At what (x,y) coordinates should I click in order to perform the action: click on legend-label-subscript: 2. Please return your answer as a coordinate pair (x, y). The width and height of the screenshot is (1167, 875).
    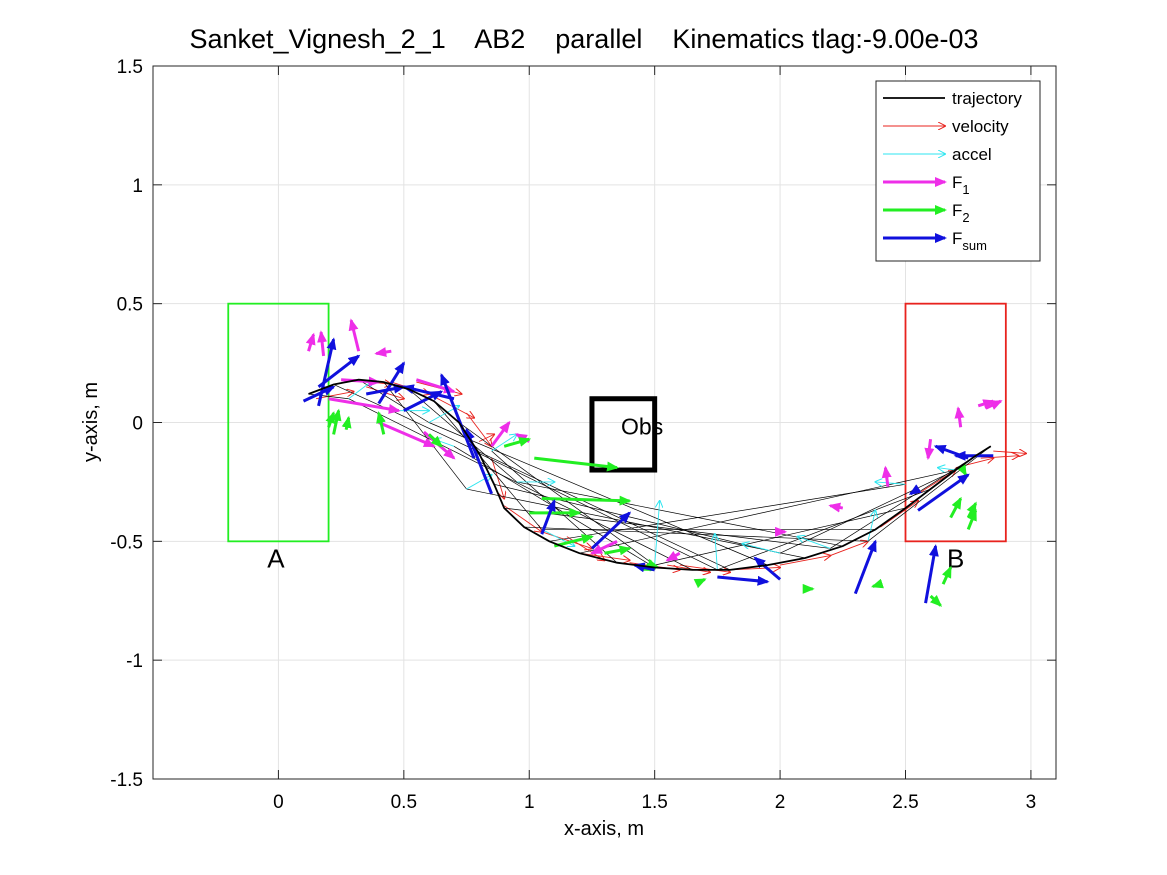
    Looking at the image, I should click on (965, 217).